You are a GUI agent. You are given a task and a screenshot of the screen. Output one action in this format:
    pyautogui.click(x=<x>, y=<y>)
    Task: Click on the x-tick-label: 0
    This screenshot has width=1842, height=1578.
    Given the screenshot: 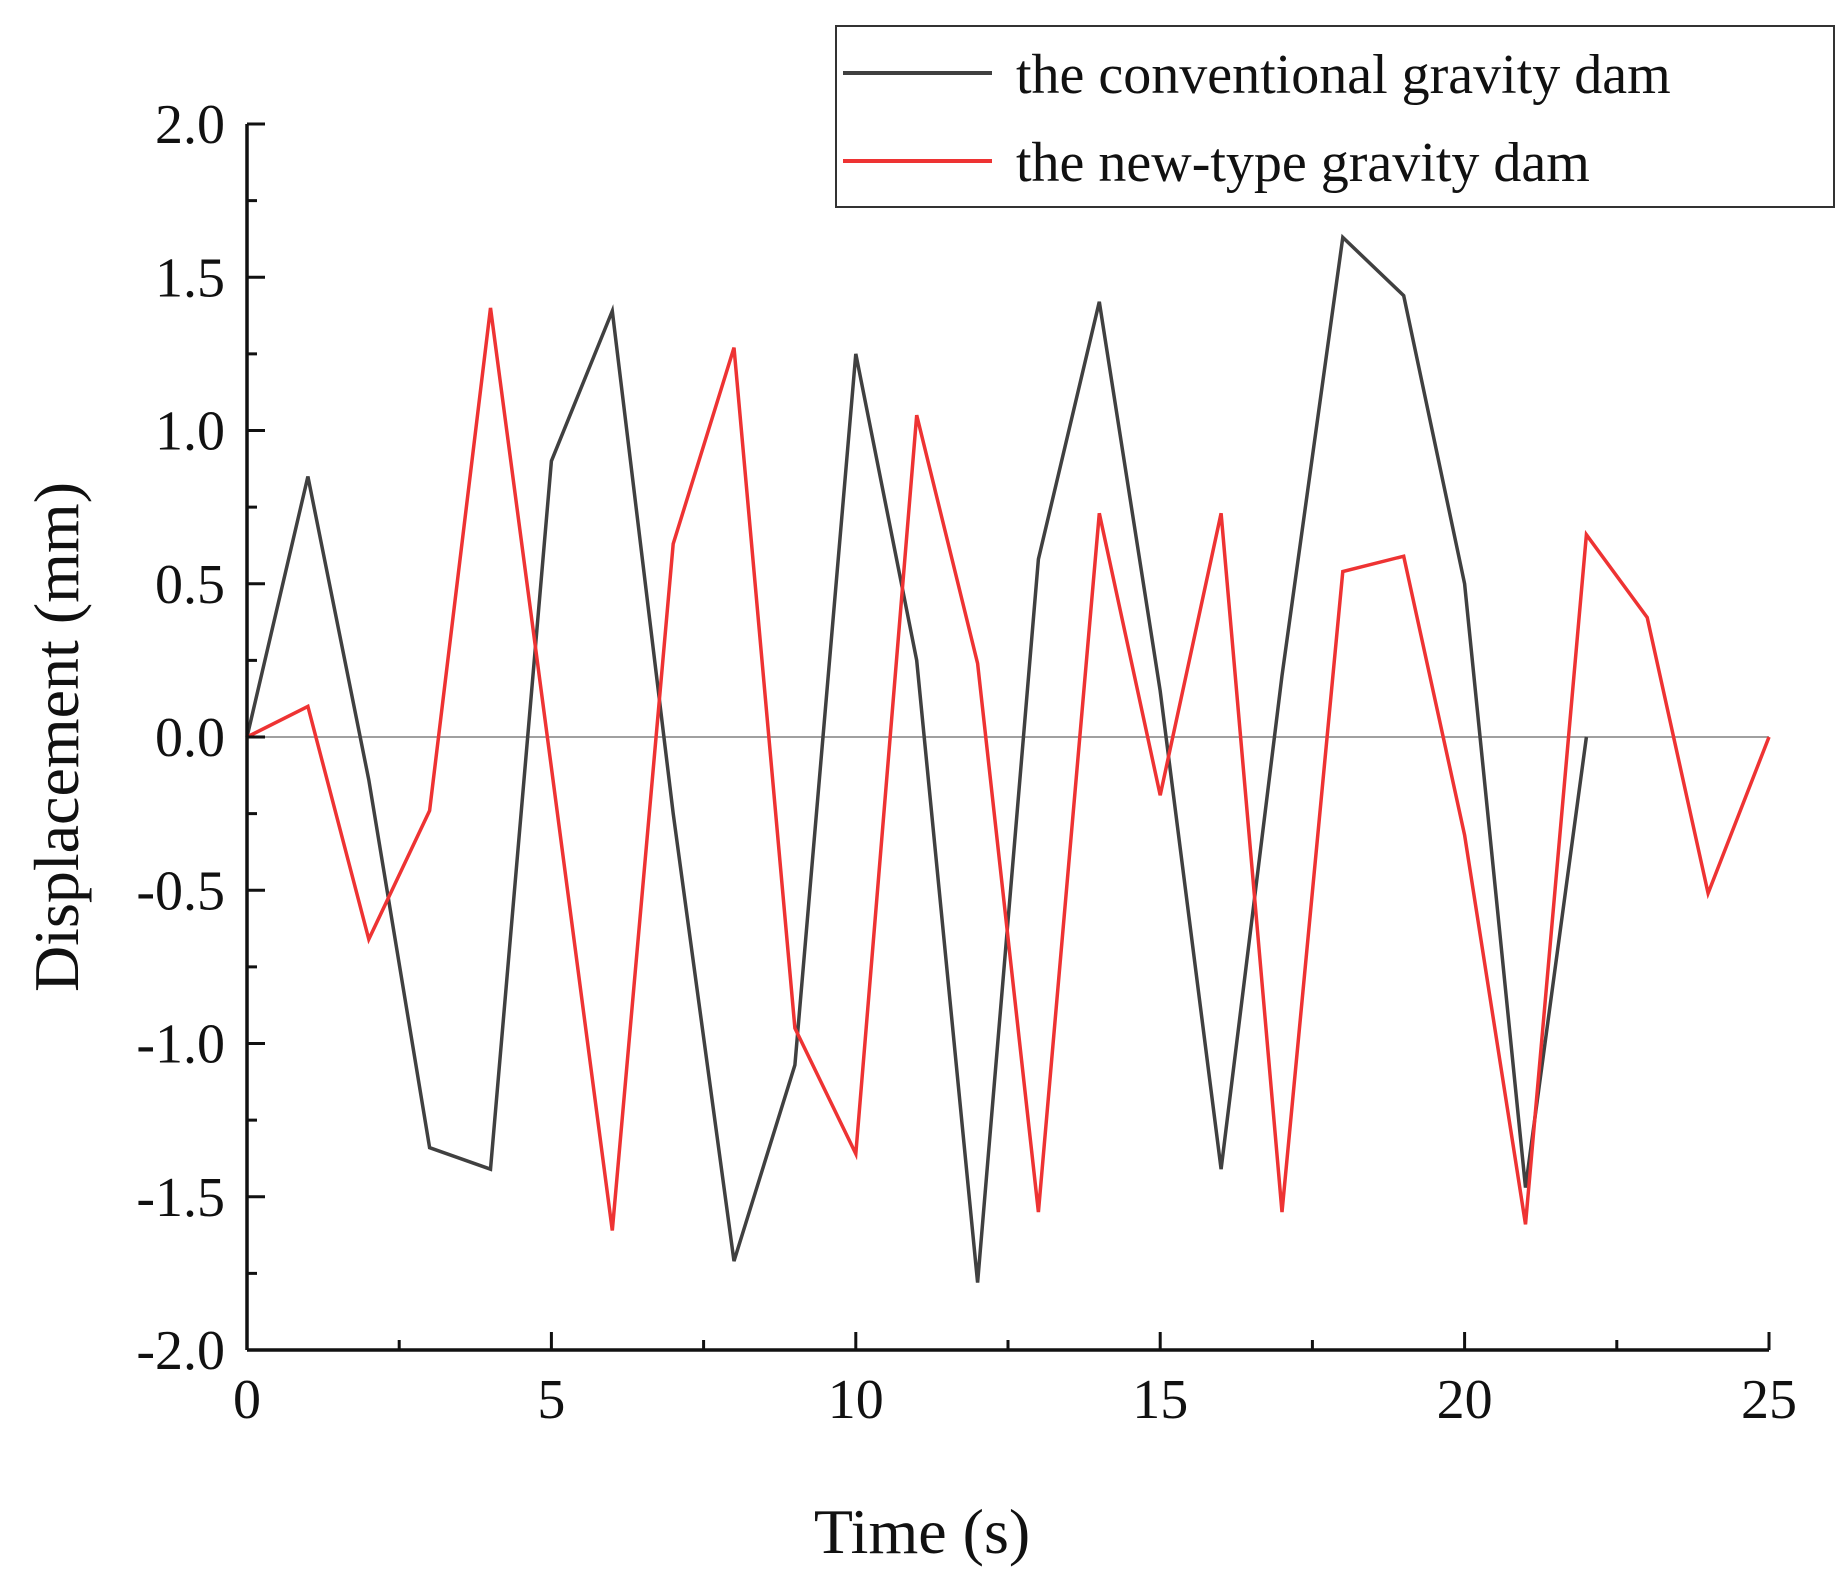 What is the action you would take?
    pyautogui.click(x=247, y=1400)
    